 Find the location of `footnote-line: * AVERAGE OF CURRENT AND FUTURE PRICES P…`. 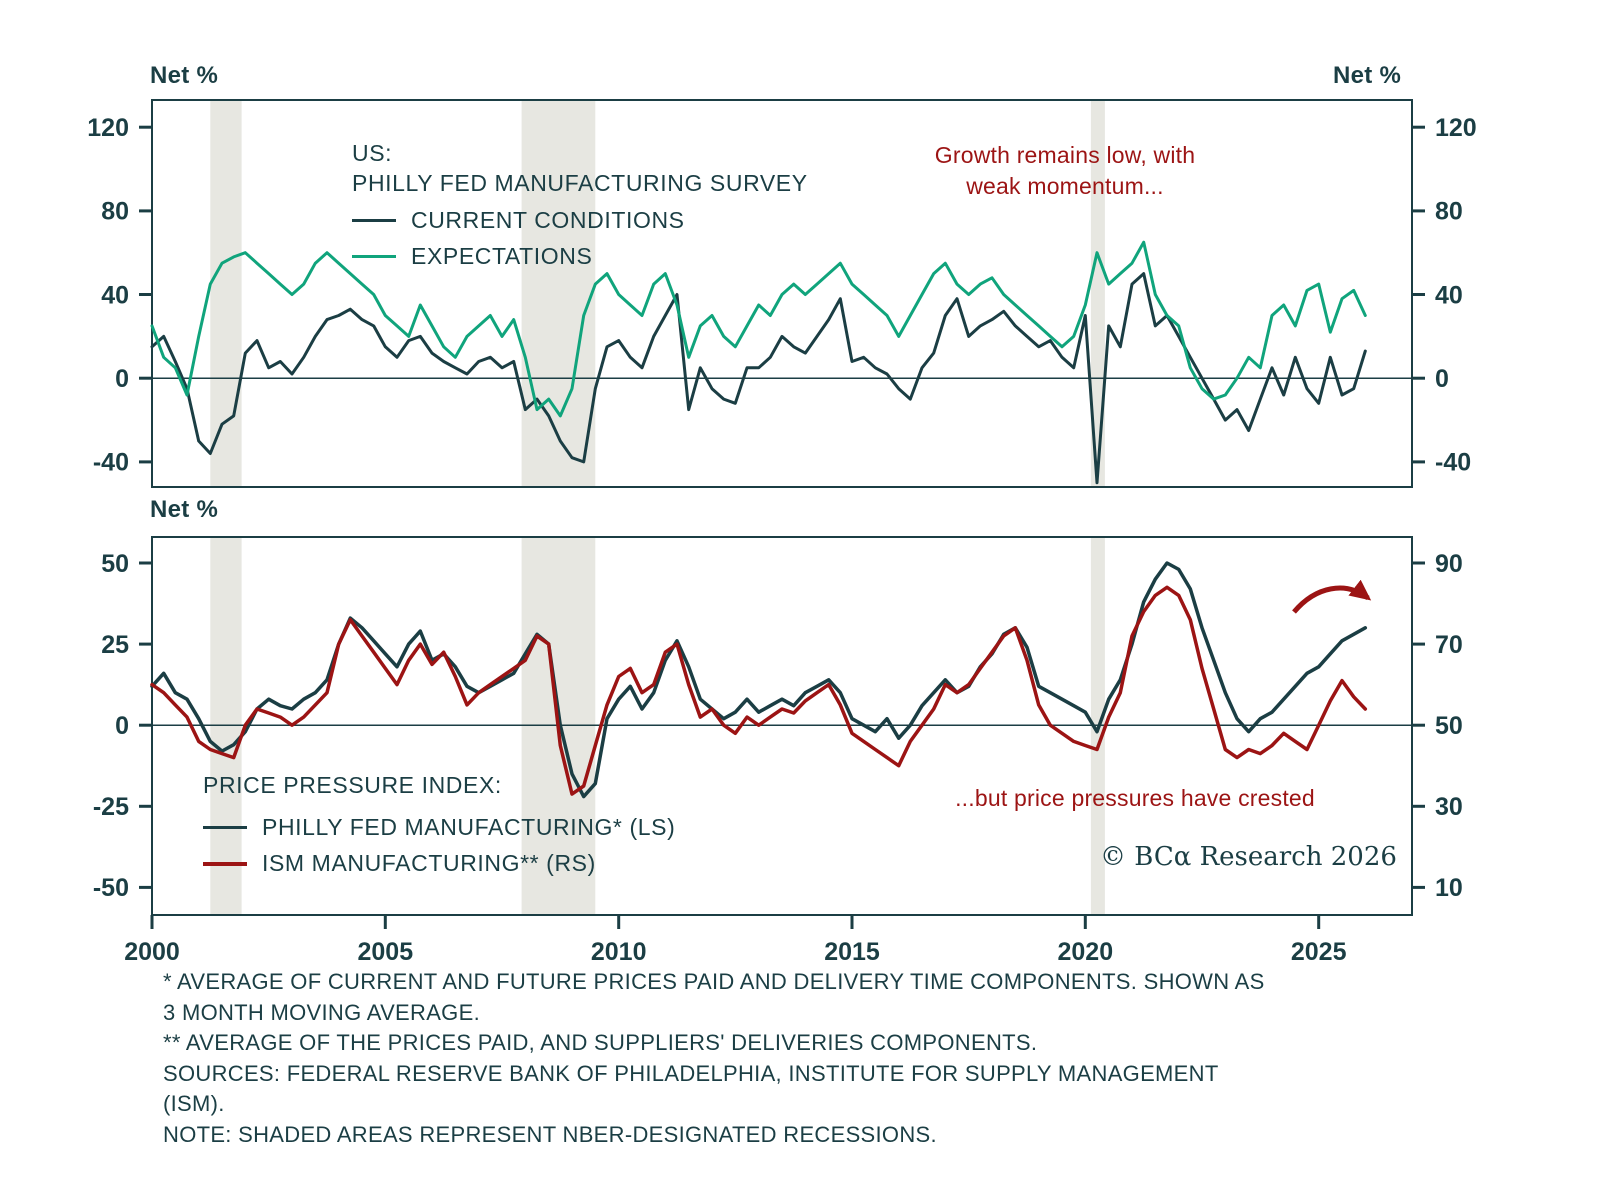

footnote-line: * AVERAGE OF CURRENT AND FUTURE PRICES P… is located at coordinates (714, 981).